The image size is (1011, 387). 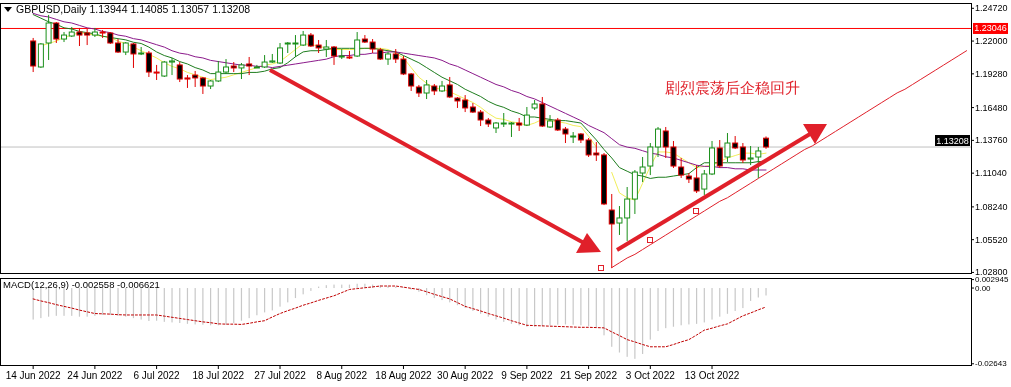 I want to click on y-tick-label: 1.08240, so click(x=991, y=206).